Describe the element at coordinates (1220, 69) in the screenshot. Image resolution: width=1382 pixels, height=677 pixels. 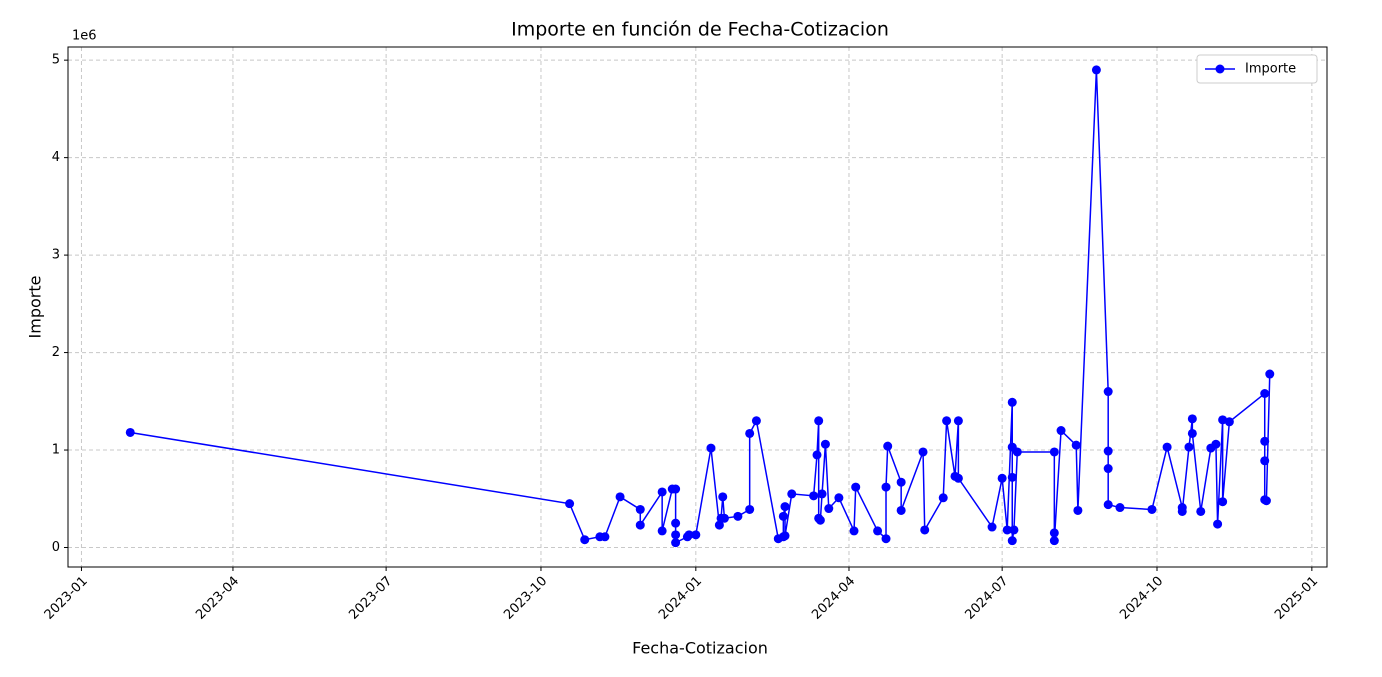
I see `legend-marker` at that location.